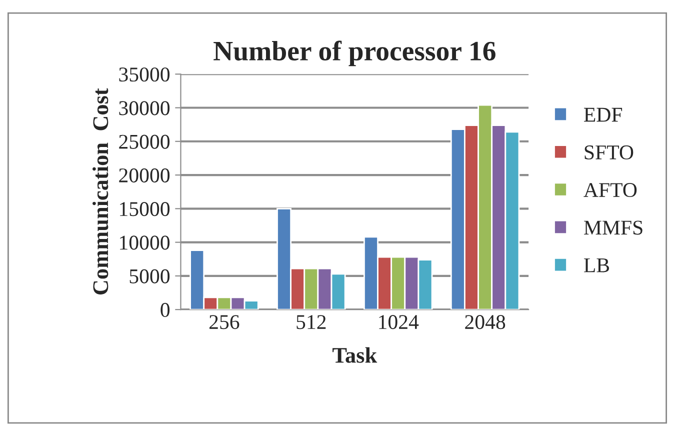  Describe the element at coordinates (399, 322) in the screenshot. I see `x-tick-label: 1024` at that location.